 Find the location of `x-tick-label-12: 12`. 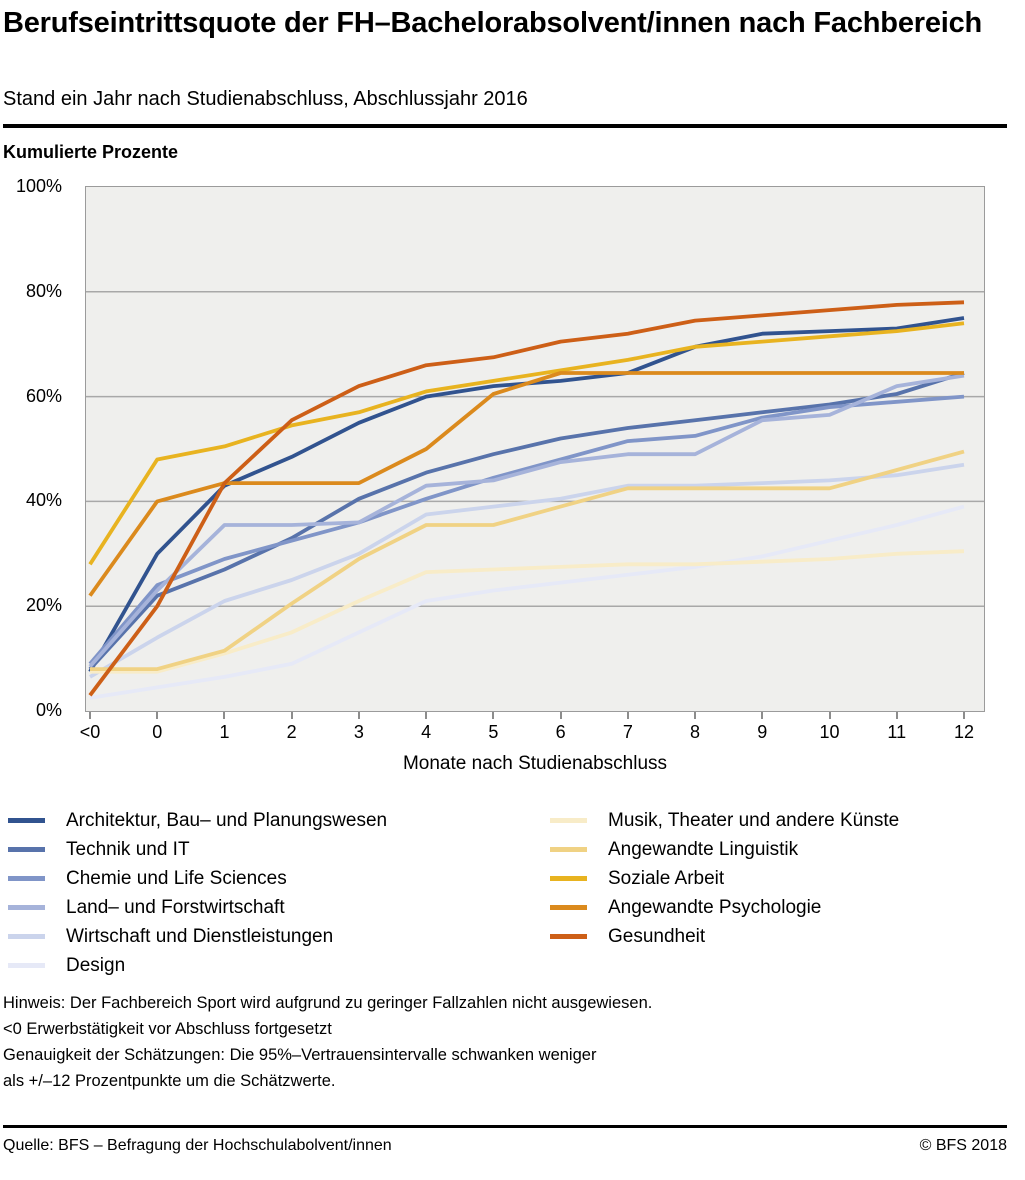

x-tick-label-12: 12 is located at coordinates (964, 732).